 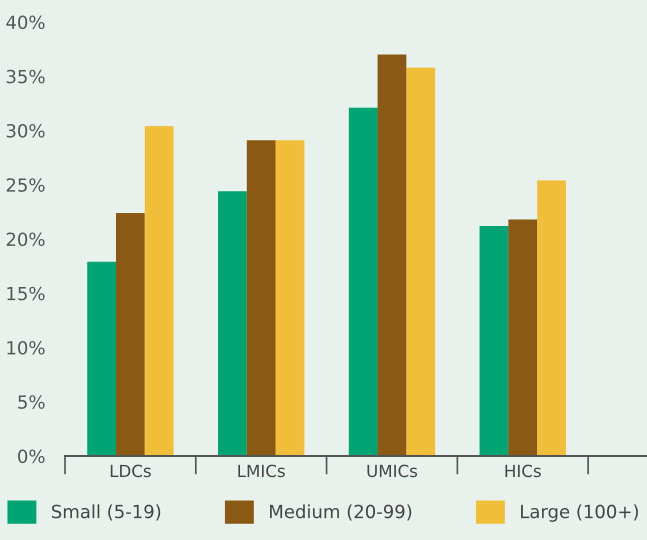 What do you see at coordinates (26, 347) in the screenshot?
I see `y-tick-label: 10%` at bounding box center [26, 347].